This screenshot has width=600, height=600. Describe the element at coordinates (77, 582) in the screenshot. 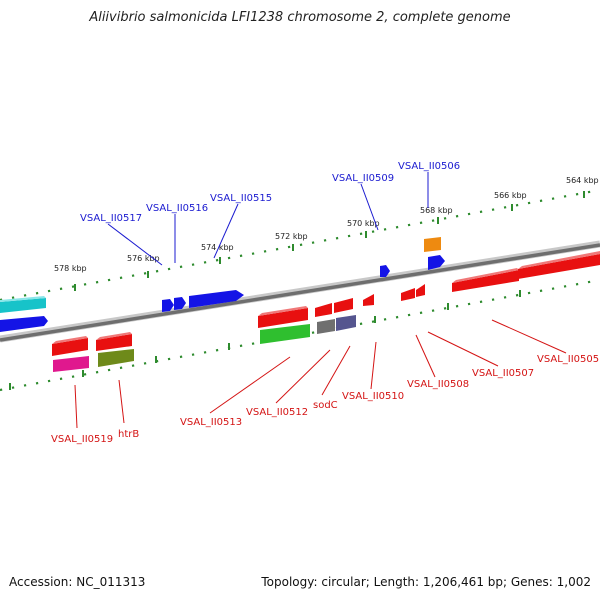

I see `accession-text: Accession: NC_011313` at that location.